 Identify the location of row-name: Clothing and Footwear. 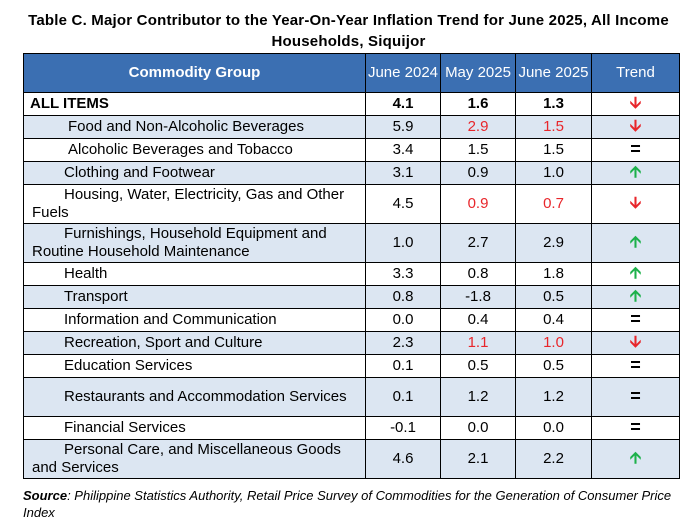
(194, 173).